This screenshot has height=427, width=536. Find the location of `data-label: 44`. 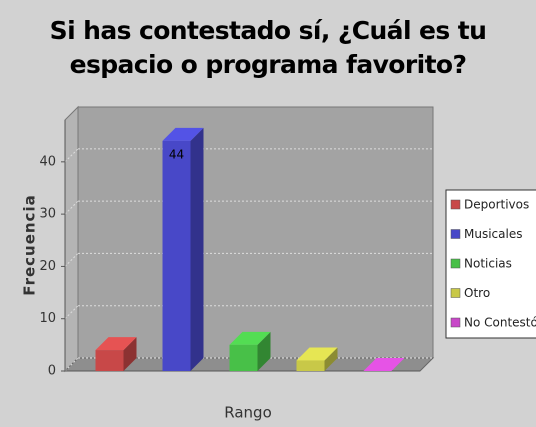

data-label: 44 is located at coordinates (176, 154).